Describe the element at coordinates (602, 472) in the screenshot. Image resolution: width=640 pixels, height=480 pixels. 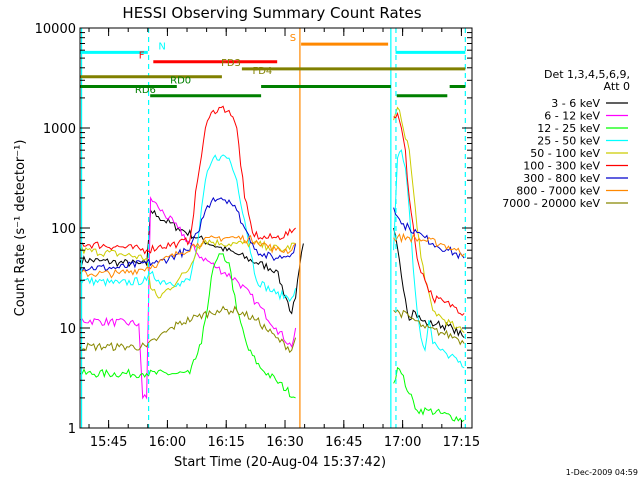
I see `date-stamp: 1-Dec-2009 04:59` at that location.